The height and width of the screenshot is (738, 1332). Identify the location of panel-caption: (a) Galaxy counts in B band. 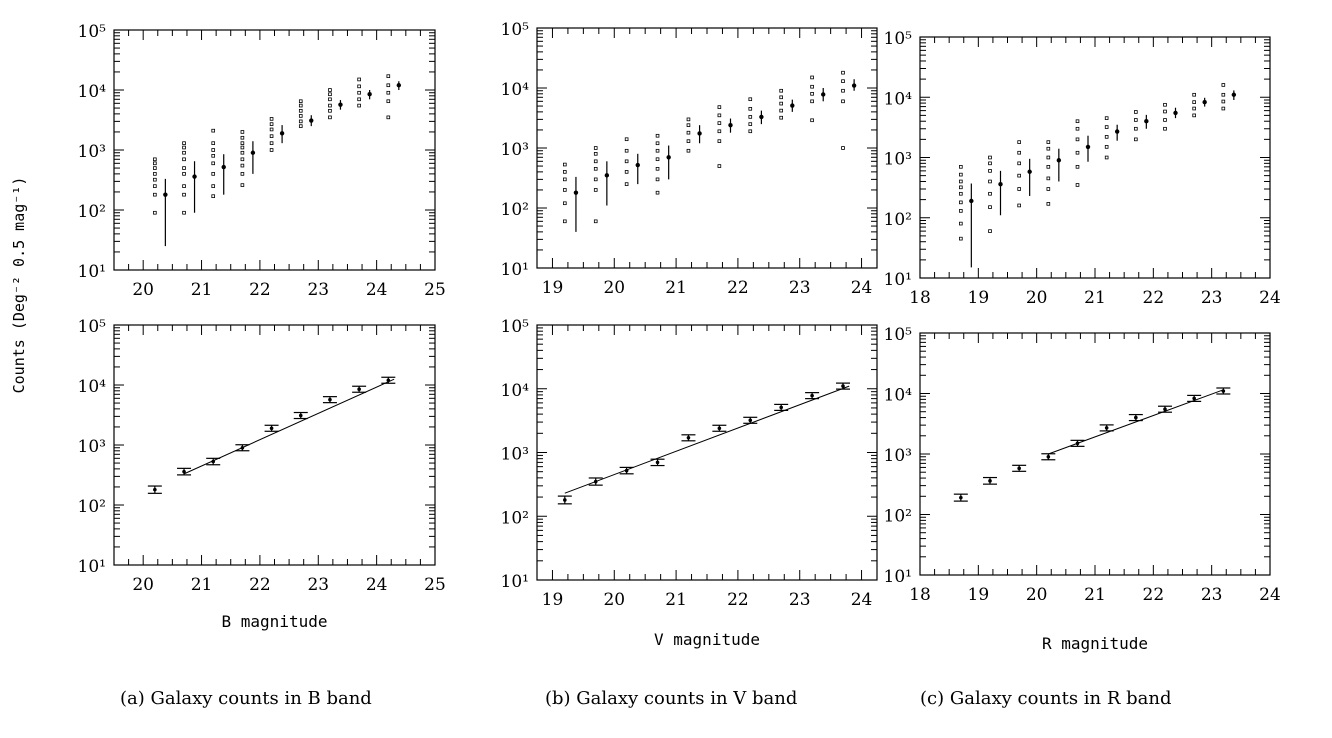
(246, 698).